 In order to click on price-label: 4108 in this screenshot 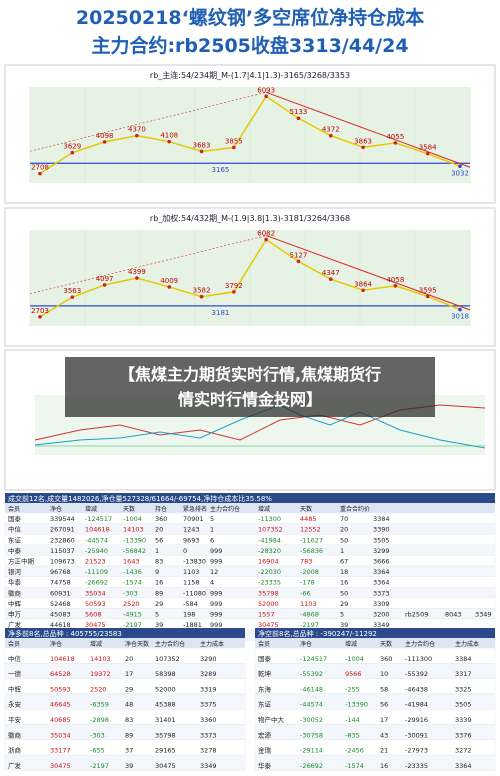, I will do `click(169, 136)`.